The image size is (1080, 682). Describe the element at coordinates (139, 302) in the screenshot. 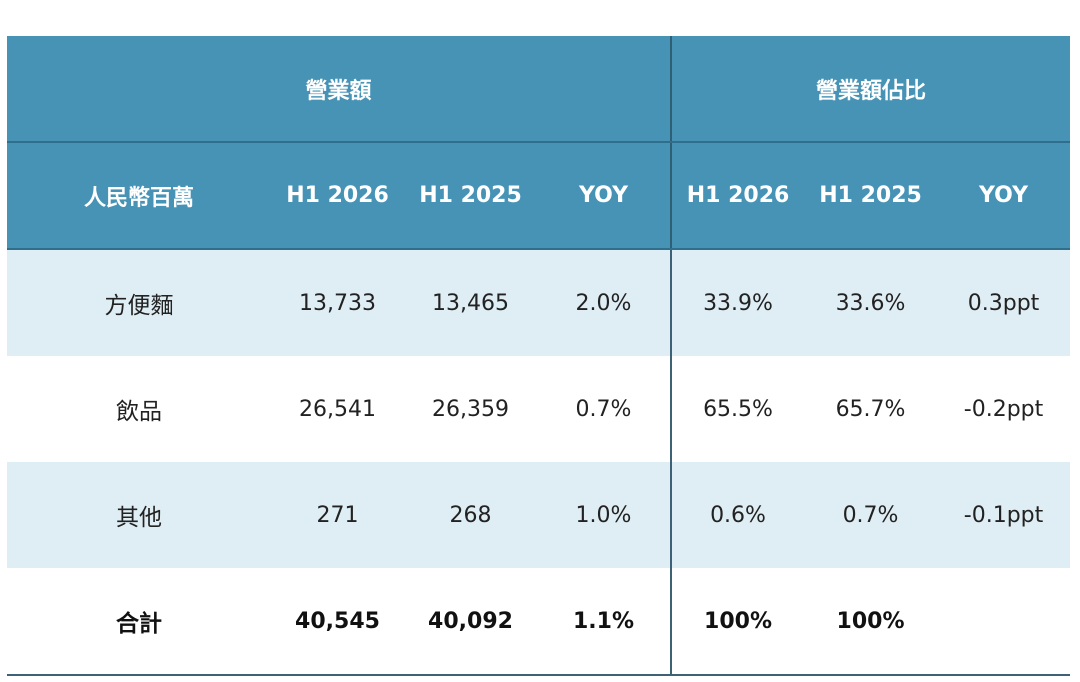

I see `row-label: 方便麵` at that location.